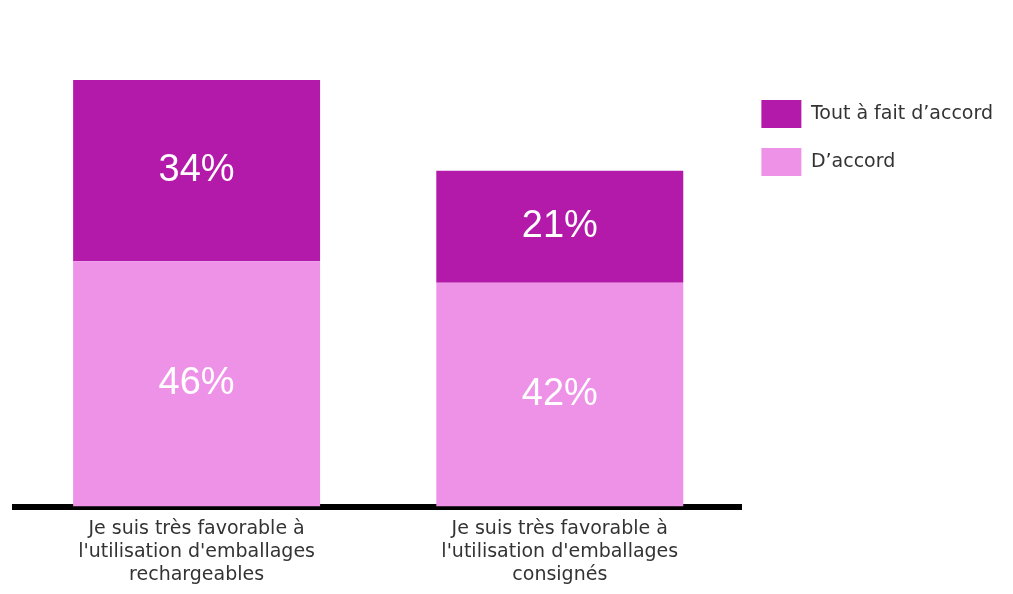 This screenshot has height=594, width=1013. I want to click on legend-label: D’accord, so click(853, 159).